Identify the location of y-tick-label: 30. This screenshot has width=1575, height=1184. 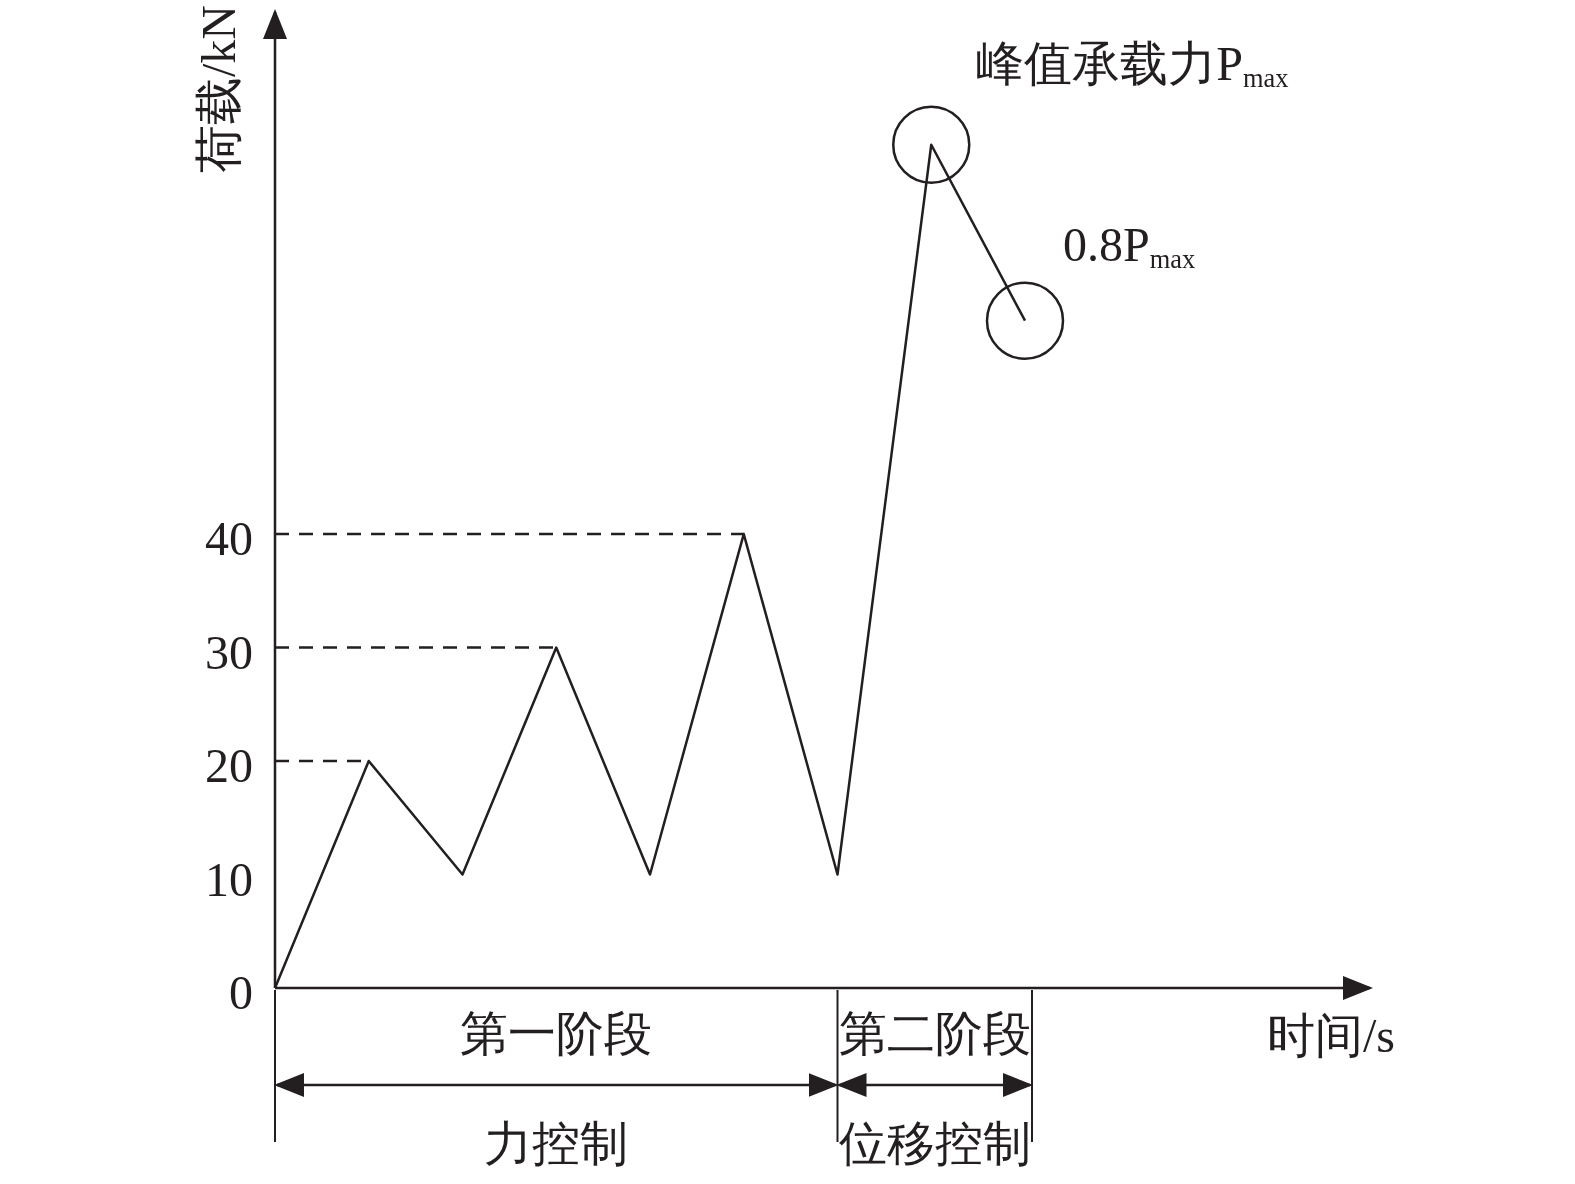
(229, 652).